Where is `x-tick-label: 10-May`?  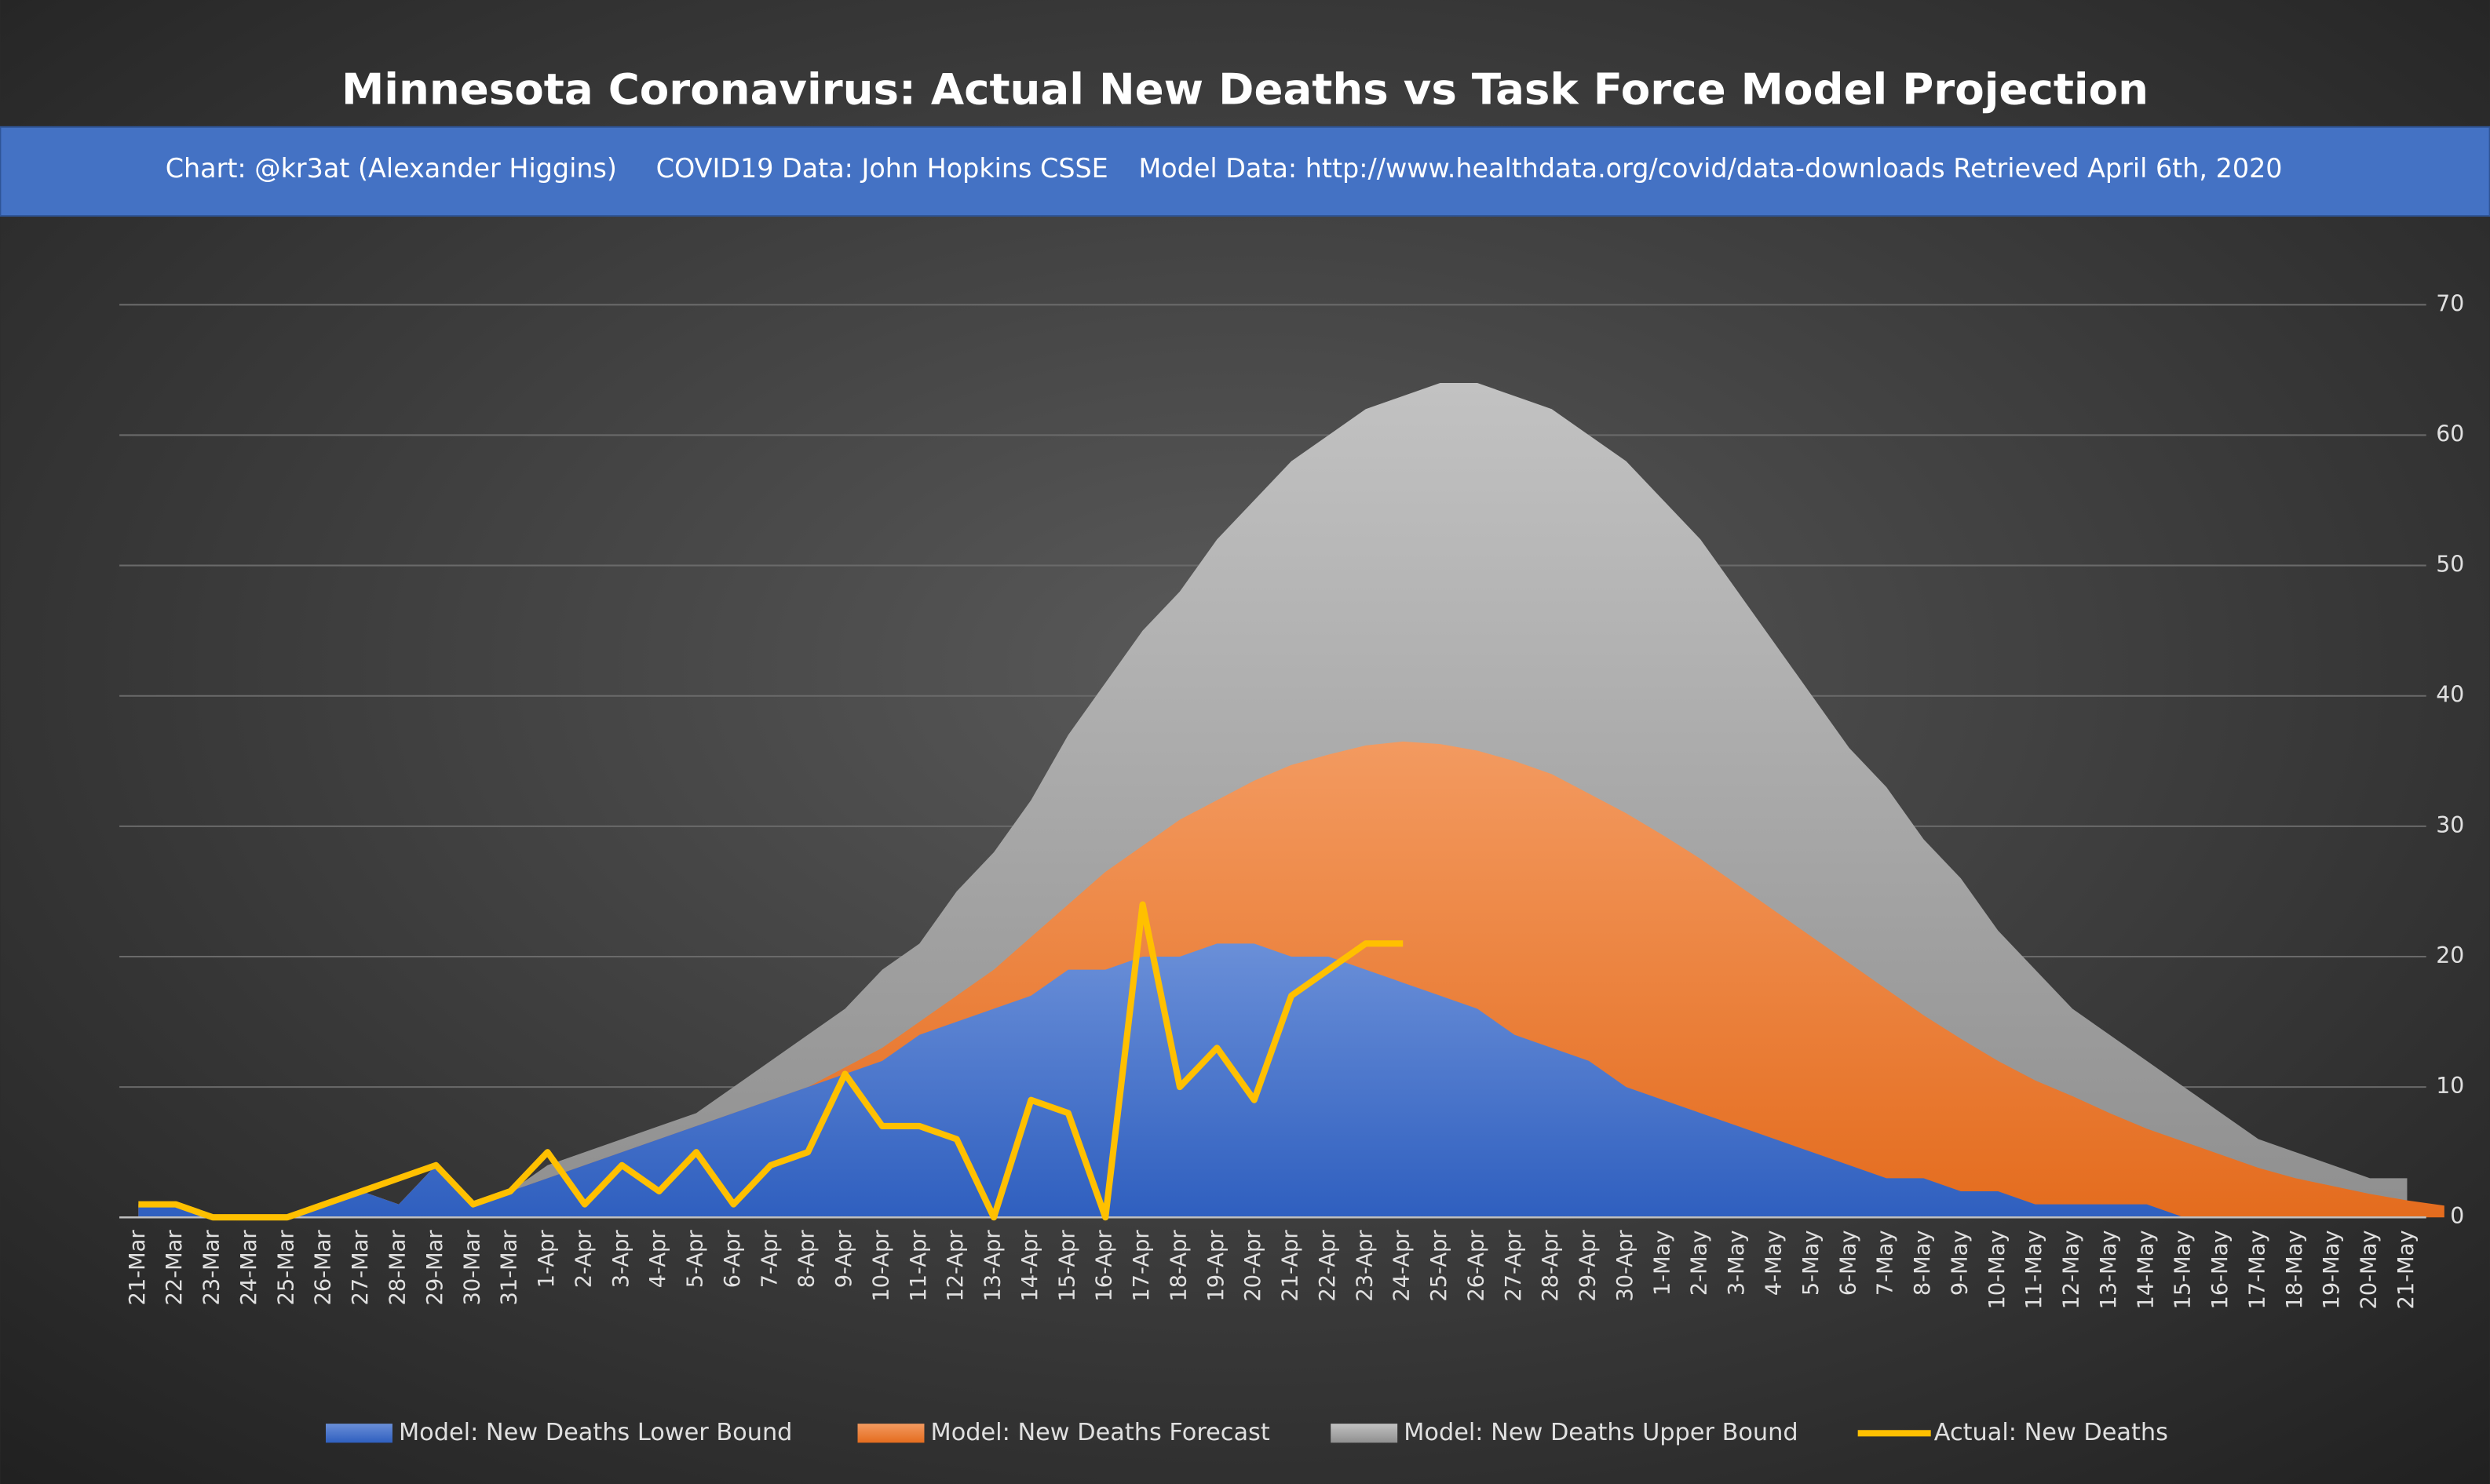
x-tick-label: 10-May is located at coordinates (1997, 1269).